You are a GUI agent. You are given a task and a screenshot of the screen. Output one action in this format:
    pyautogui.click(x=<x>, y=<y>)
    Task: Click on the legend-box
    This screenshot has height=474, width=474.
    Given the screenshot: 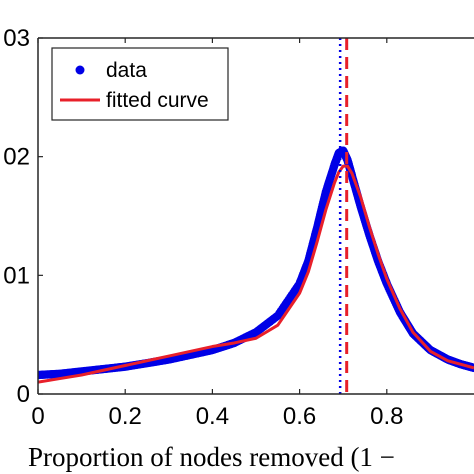 What is the action you would take?
    pyautogui.click(x=140, y=84)
    